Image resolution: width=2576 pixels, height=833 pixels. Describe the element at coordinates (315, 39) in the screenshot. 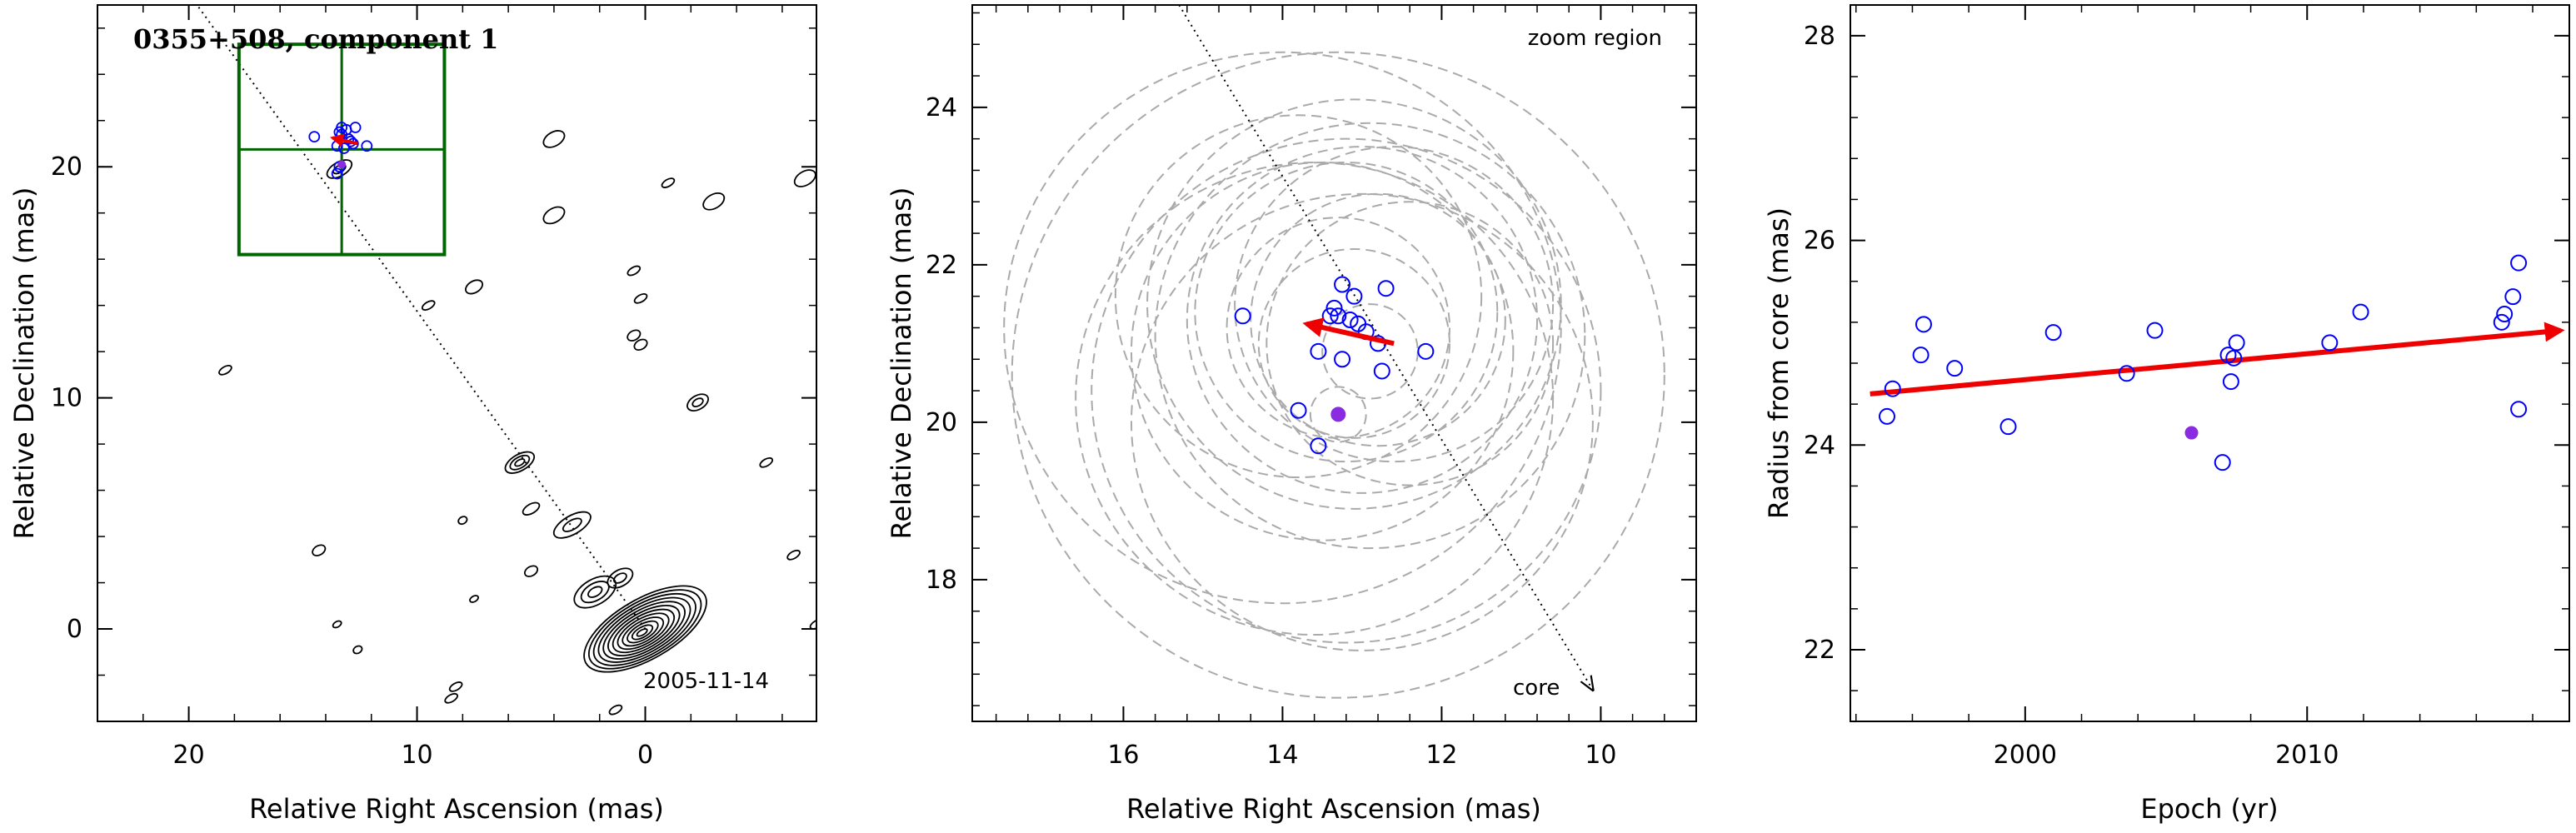

I see `map-title: 0355+508, component 1` at that location.